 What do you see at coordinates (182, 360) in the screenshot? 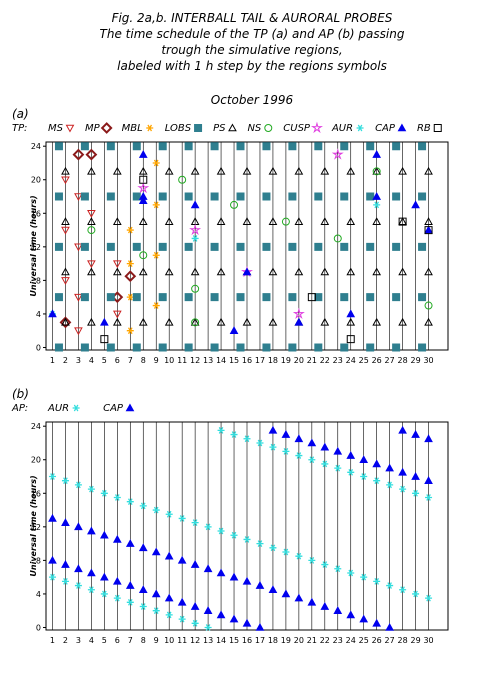
I see `x-tick-label: 11` at bounding box center [182, 360].